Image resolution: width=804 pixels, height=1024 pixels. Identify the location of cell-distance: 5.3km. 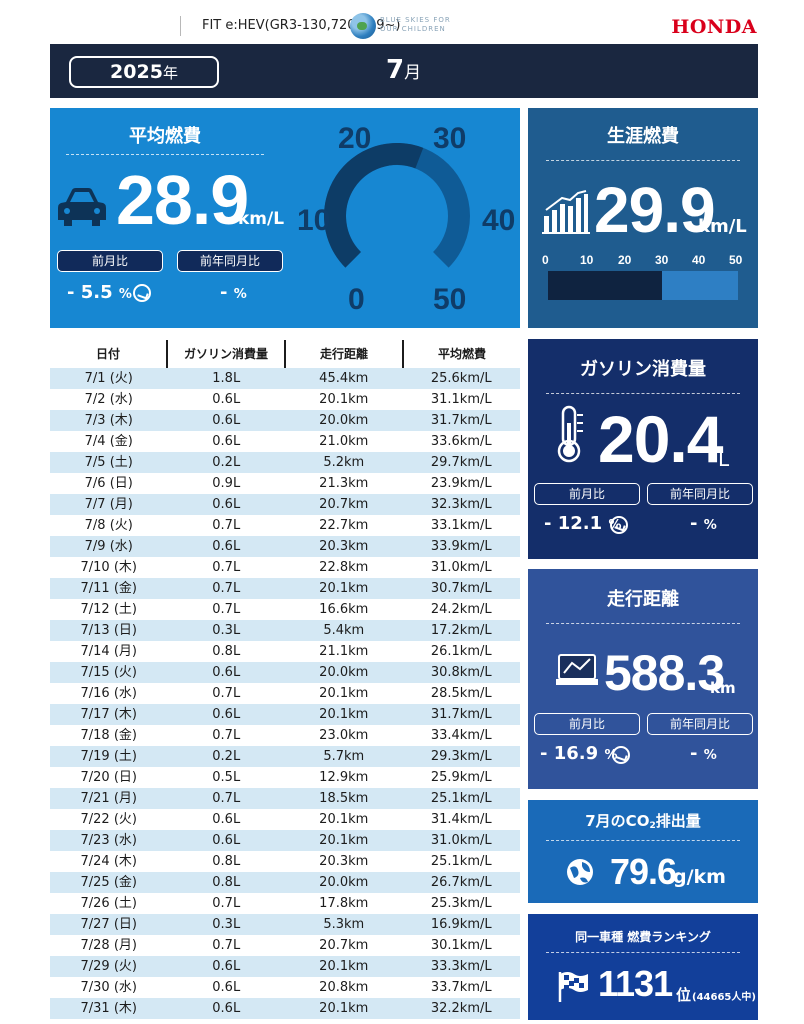
(344, 924).